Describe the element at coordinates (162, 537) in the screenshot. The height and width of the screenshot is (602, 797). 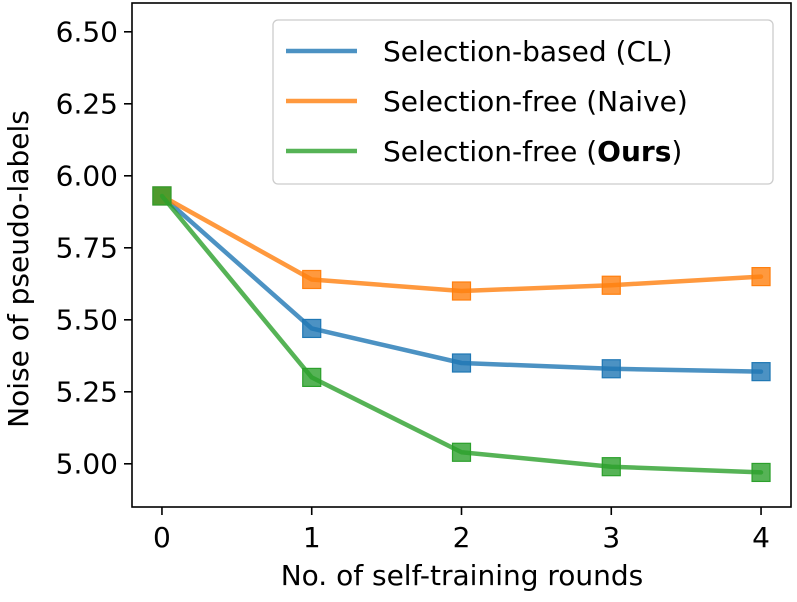
I see `x-tick-label: 0` at that location.